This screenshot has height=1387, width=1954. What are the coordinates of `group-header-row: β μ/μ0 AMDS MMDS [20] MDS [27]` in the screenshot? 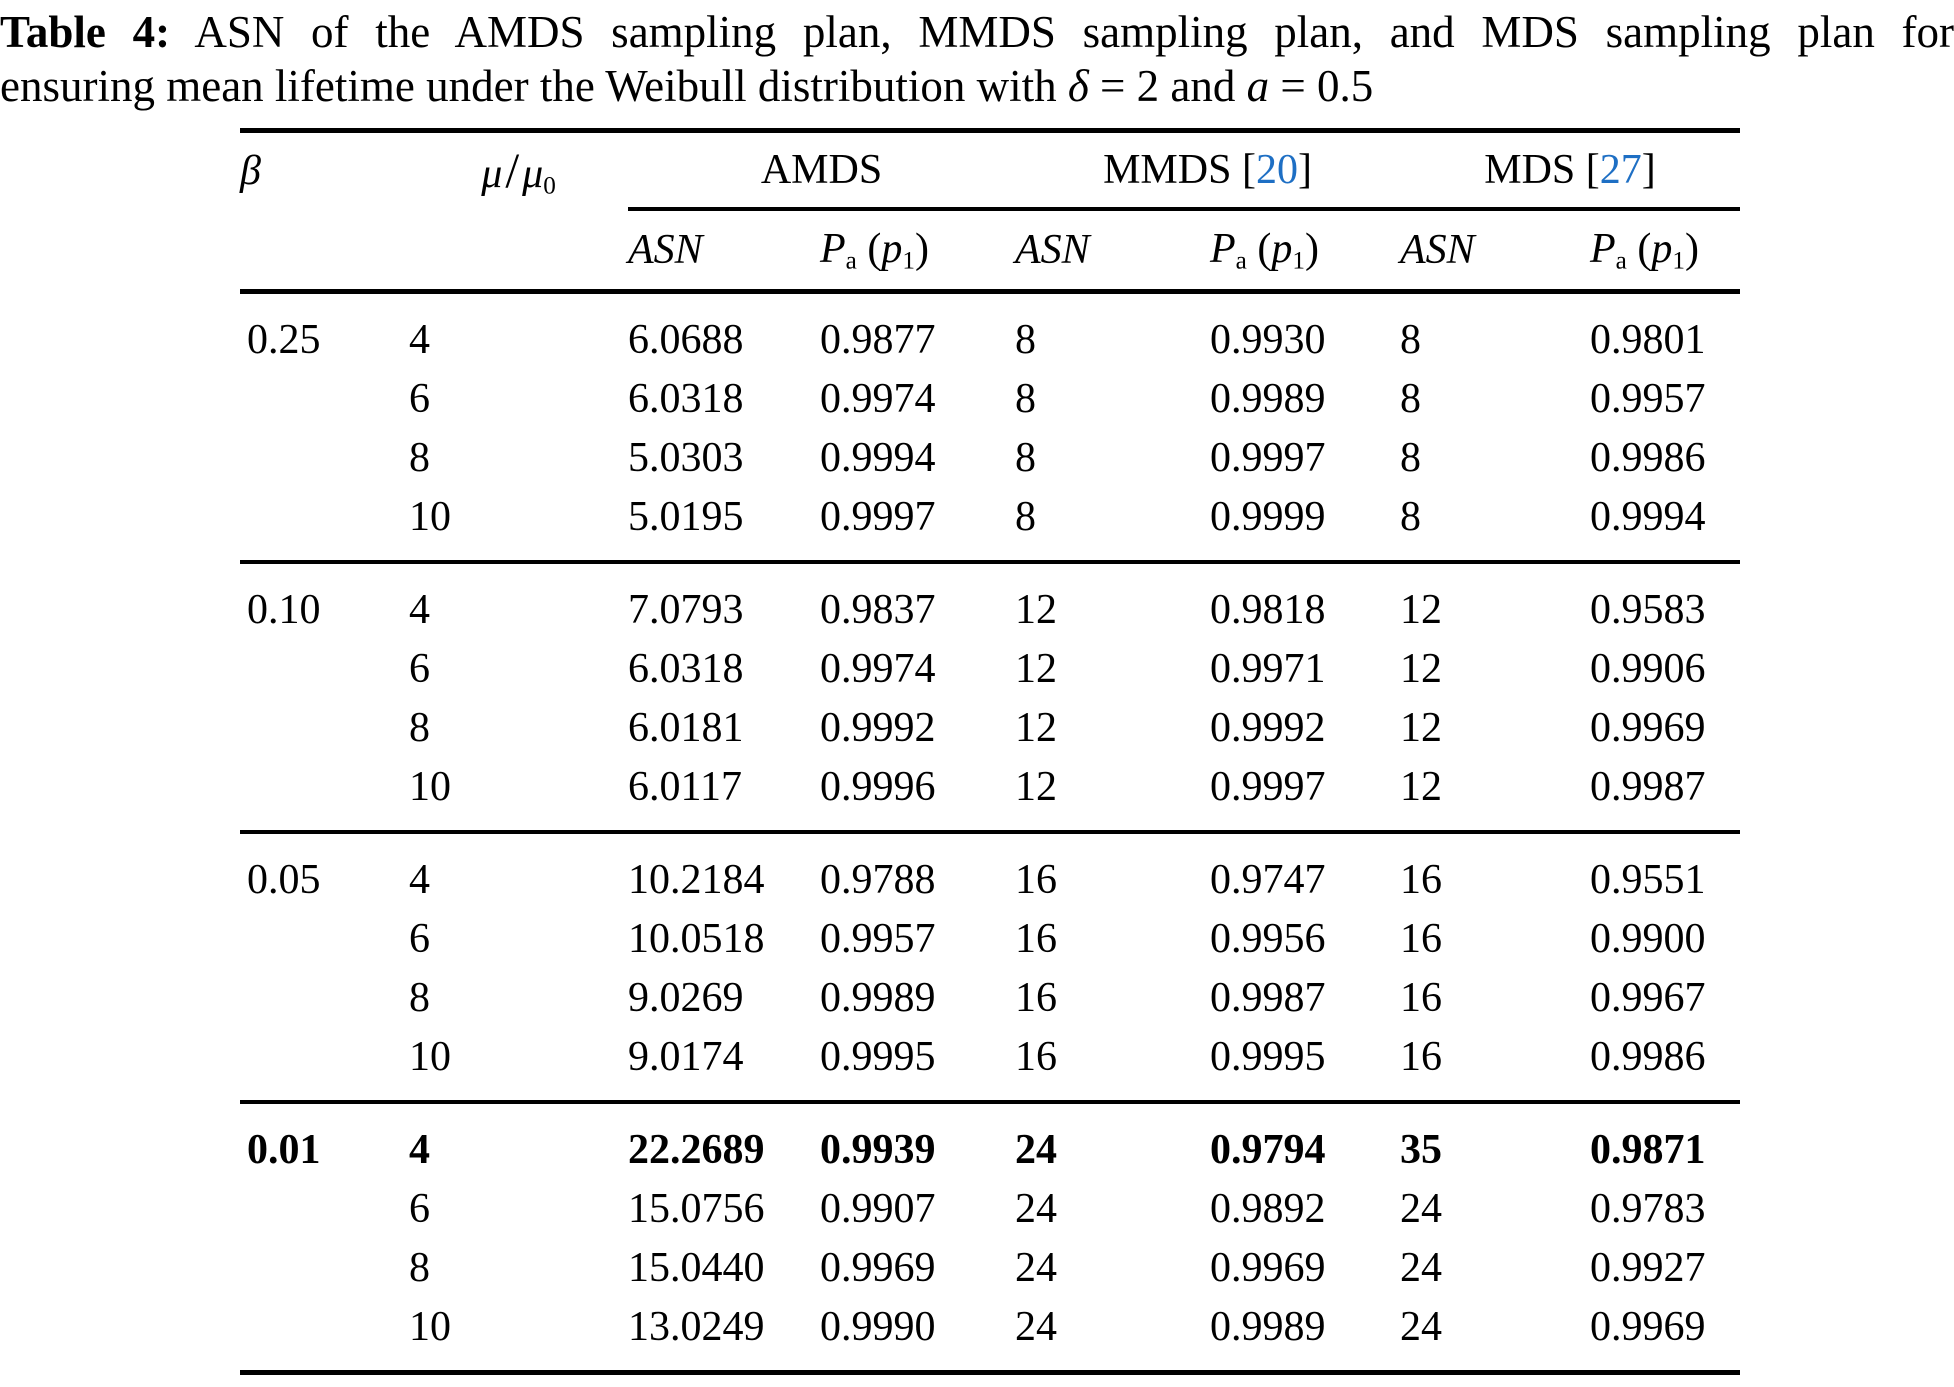 It's located at (990, 169).